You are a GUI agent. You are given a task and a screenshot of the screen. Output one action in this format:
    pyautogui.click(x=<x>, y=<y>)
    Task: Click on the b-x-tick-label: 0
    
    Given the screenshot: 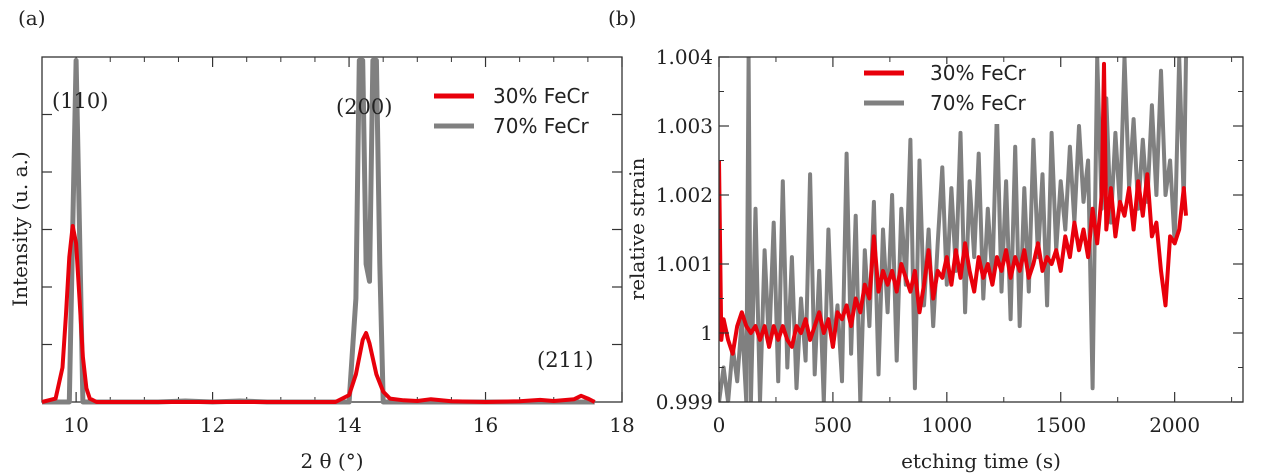 What is the action you would take?
    pyautogui.click(x=719, y=425)
    